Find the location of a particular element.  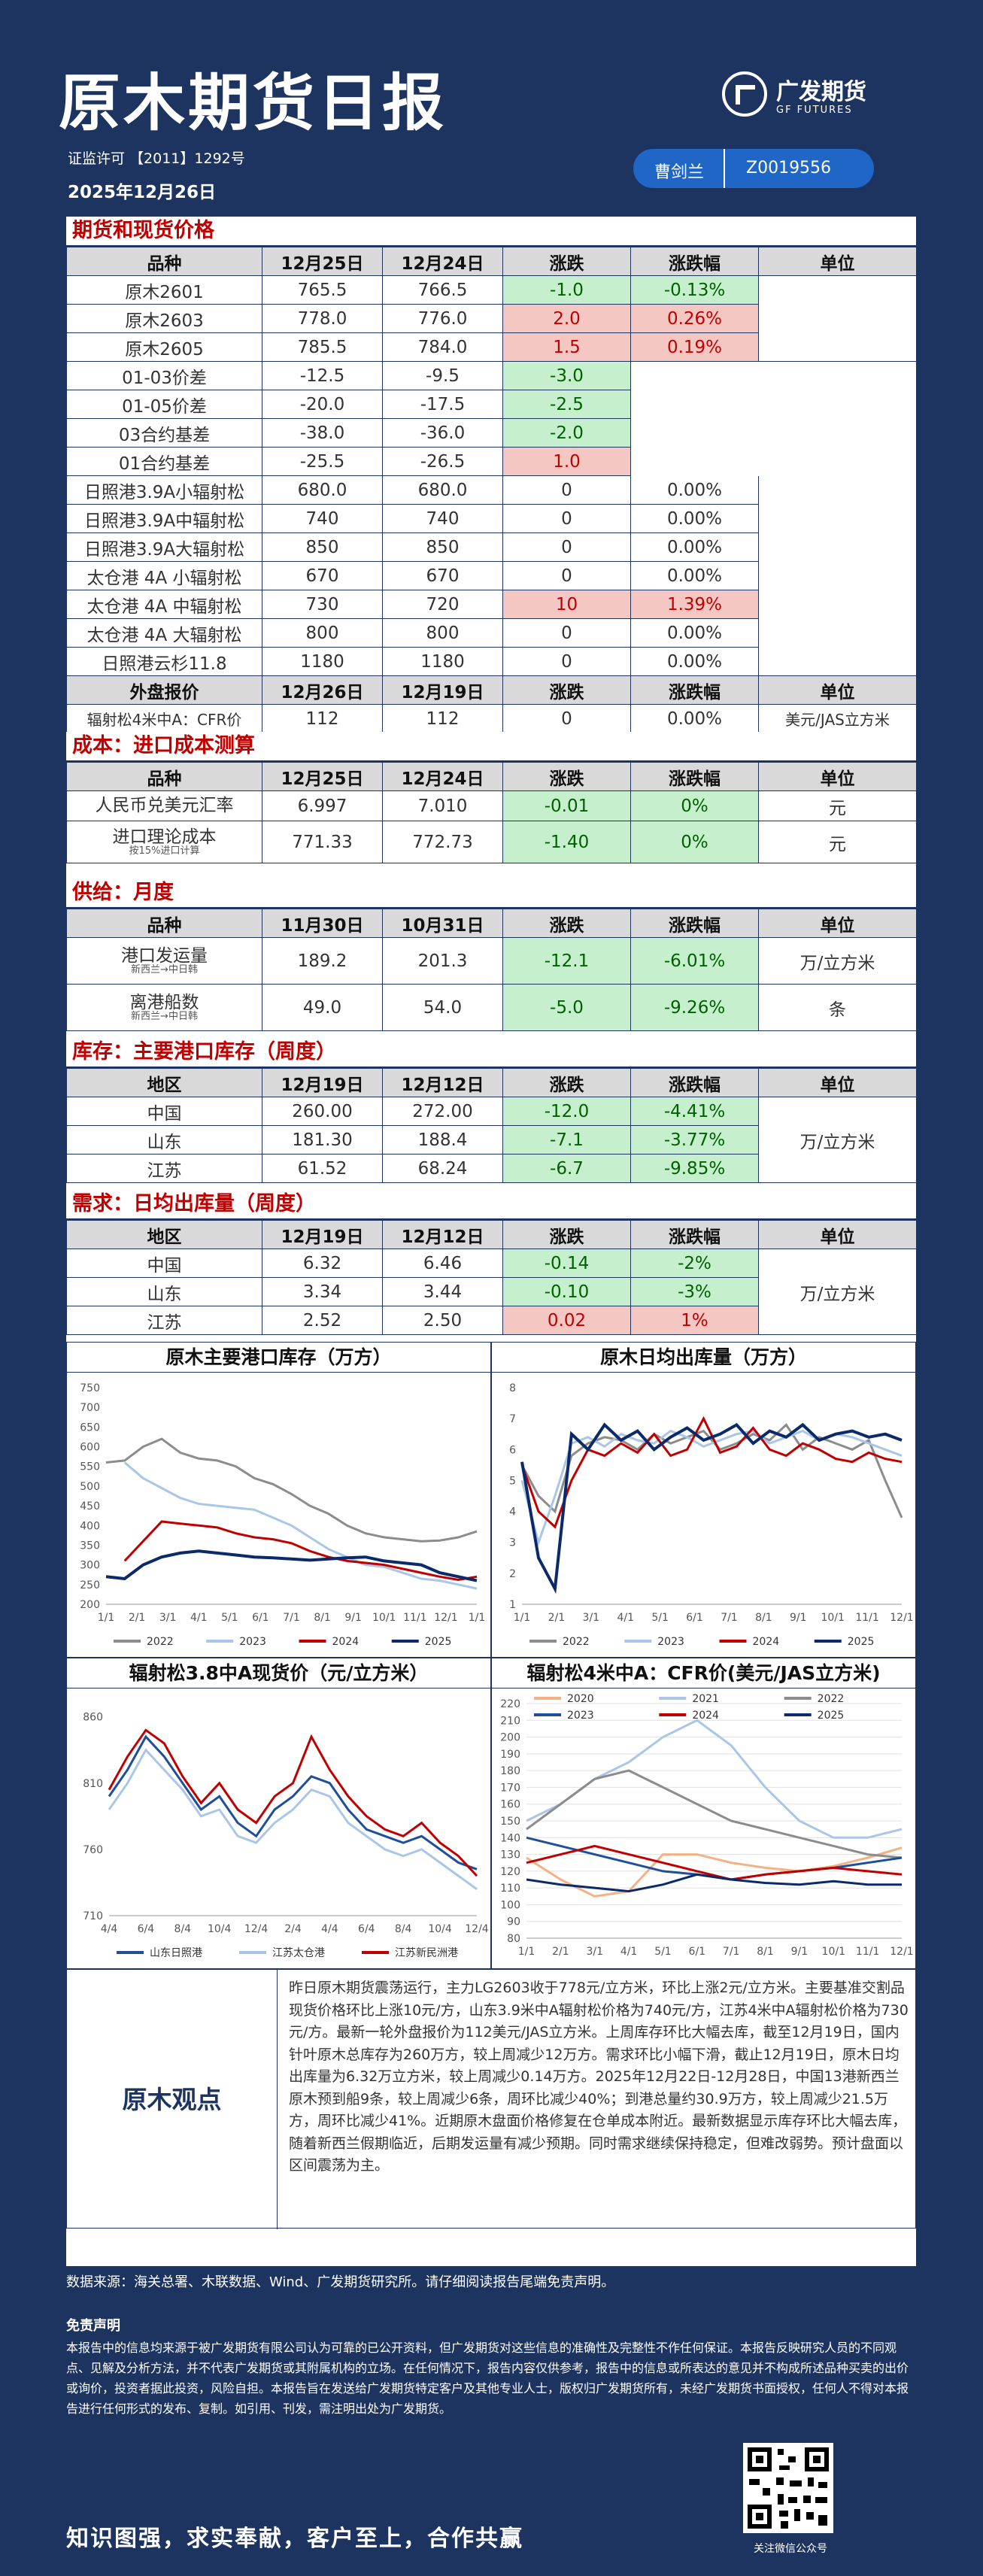

y-tick-label: 700 is located at coordinates (90, 1408).